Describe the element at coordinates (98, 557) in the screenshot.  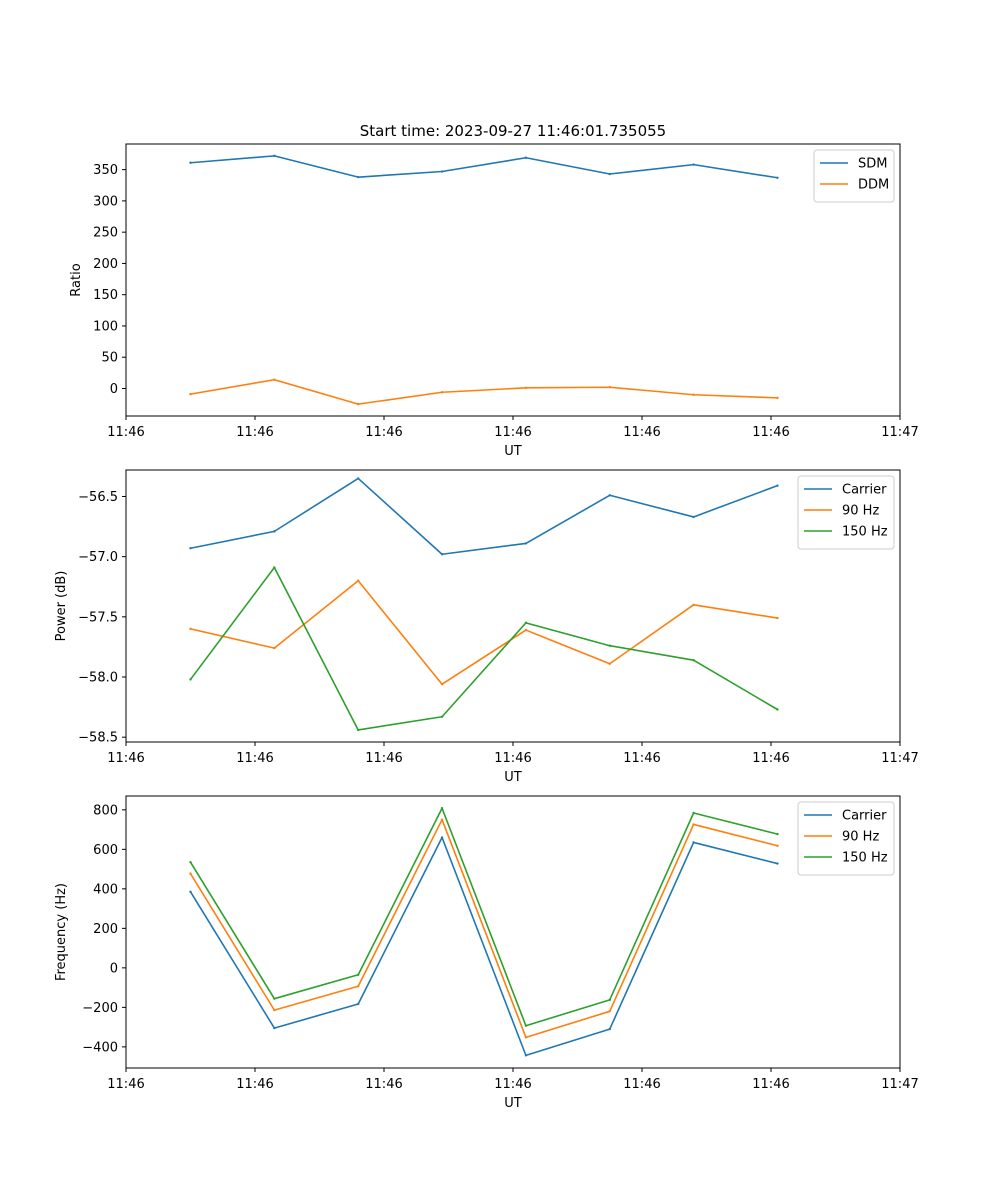
I see `y-tick-label: −57.0` at that location.